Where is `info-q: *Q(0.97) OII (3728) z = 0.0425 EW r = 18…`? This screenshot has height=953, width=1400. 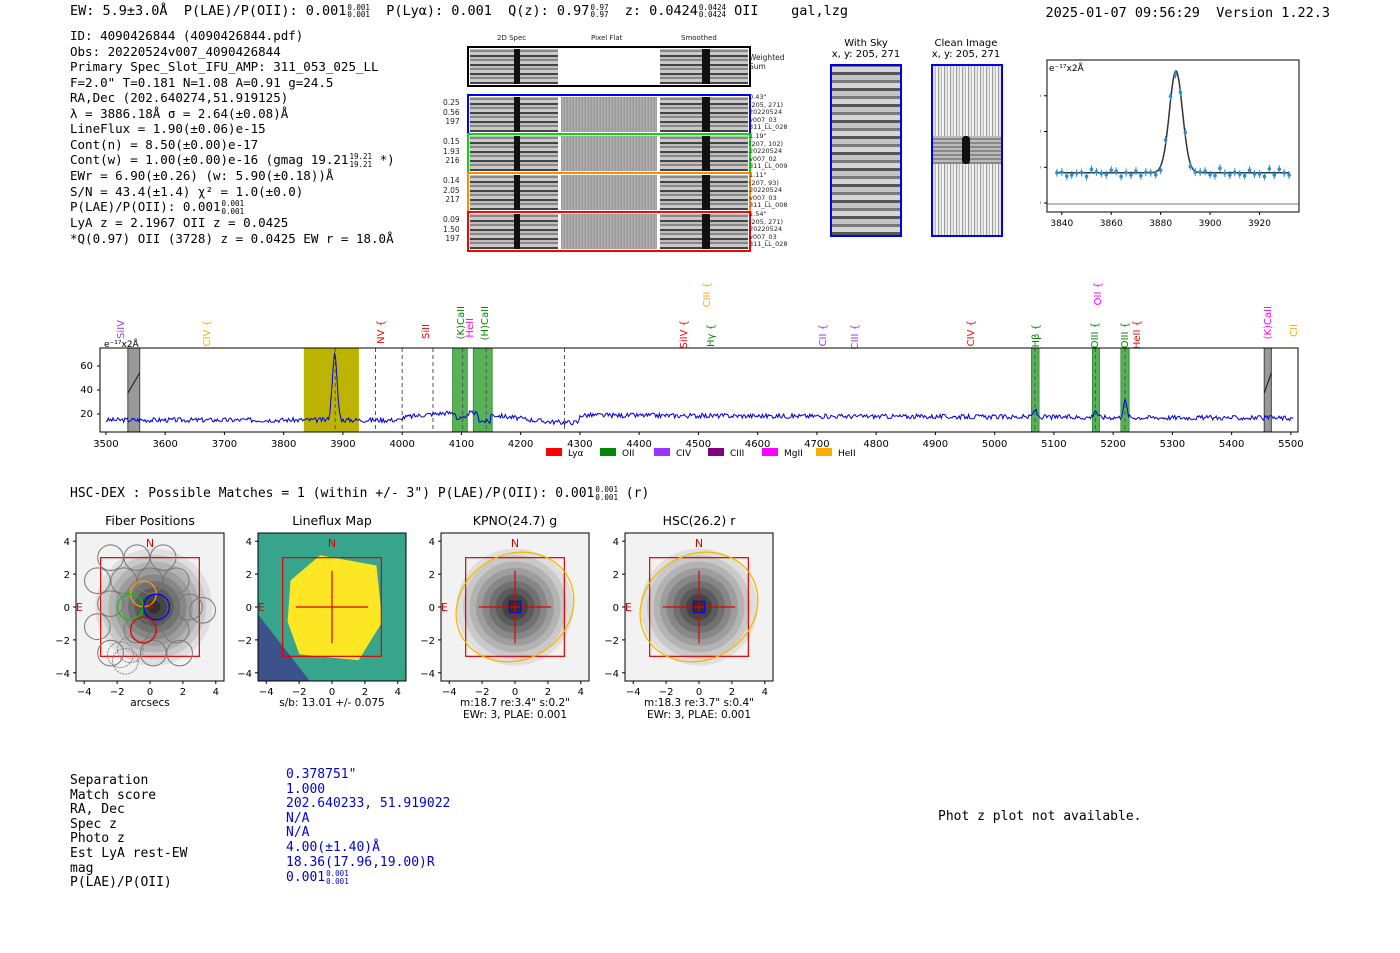 info-q: *Q(0.97) OII (3728) z = 0.0425 EW r = 18… is located at coordinates (232, 238).